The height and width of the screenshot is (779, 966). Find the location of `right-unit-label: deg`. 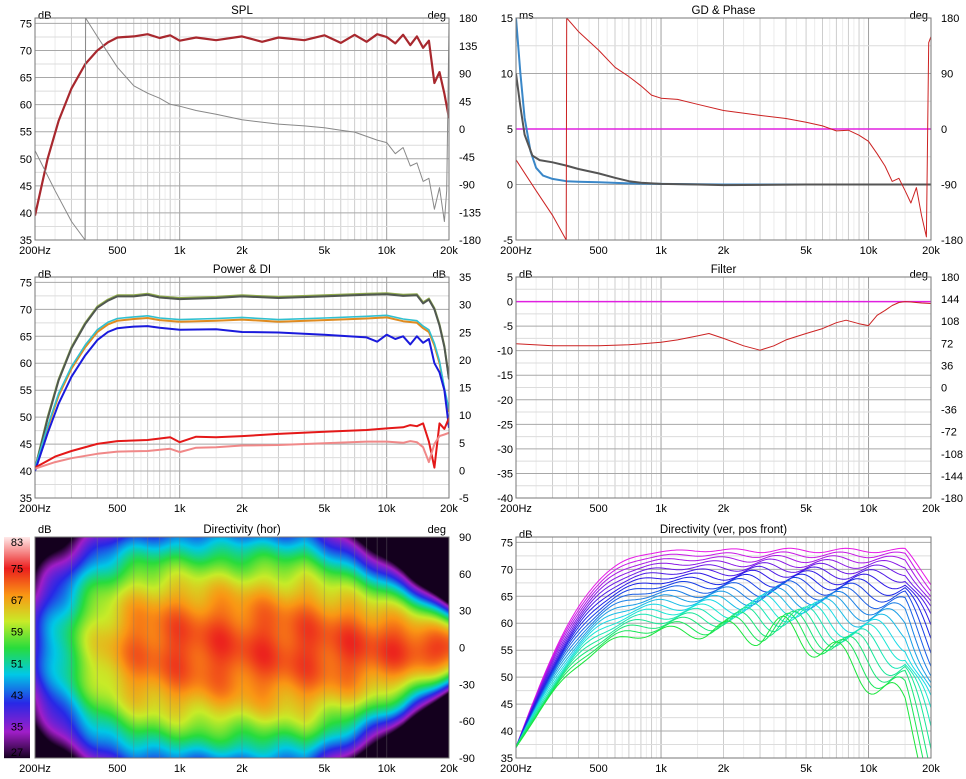

right-unit-label: deg is located at coordinates (437, 16).